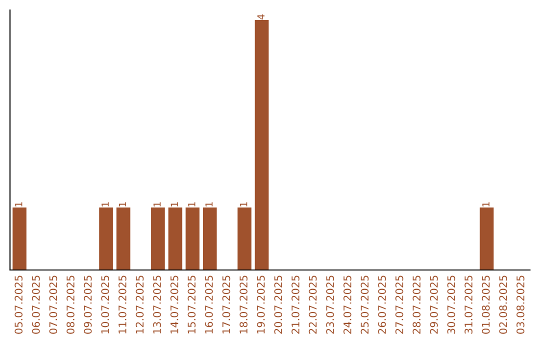 The height and width of the screenshot is (340, 540). I want to click on x-tick-label: 06.07.2025, so click(36, 305).